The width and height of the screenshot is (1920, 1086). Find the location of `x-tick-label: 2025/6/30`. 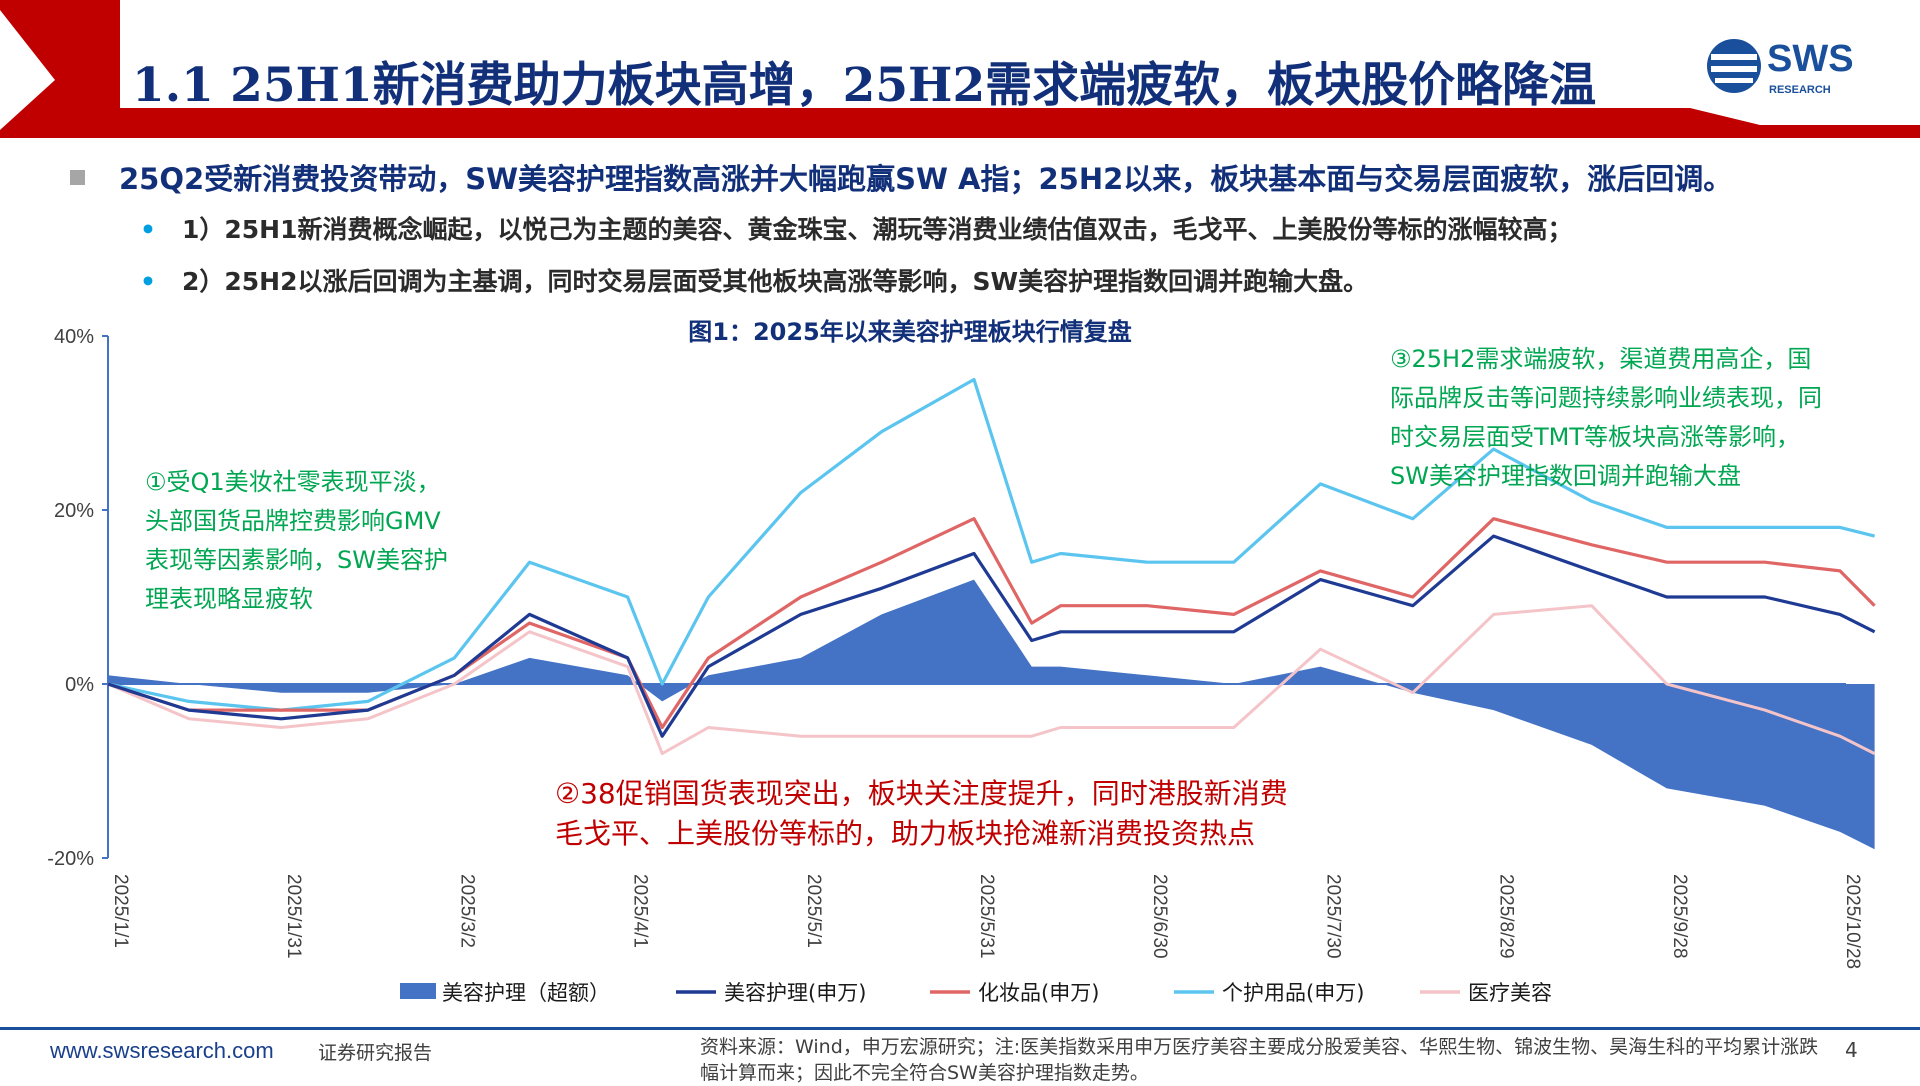

x-tick-label: 2025/6/30 is located at coordinates (1159, 916).